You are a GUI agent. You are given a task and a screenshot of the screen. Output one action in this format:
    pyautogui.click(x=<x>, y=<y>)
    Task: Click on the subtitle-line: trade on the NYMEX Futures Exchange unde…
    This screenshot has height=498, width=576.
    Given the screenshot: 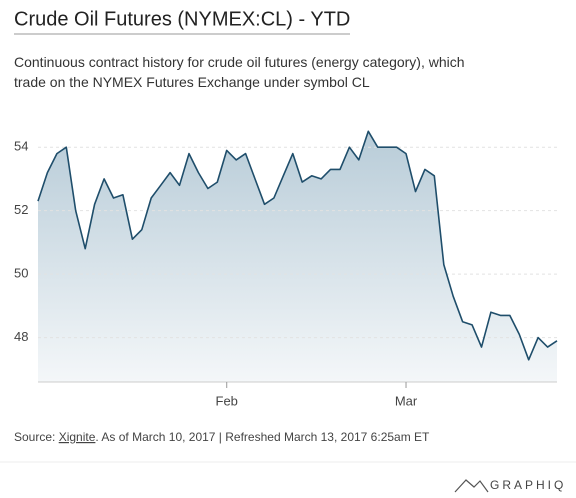 What is the action you would take?
    pyautogui.click(x=192, y=82)
    